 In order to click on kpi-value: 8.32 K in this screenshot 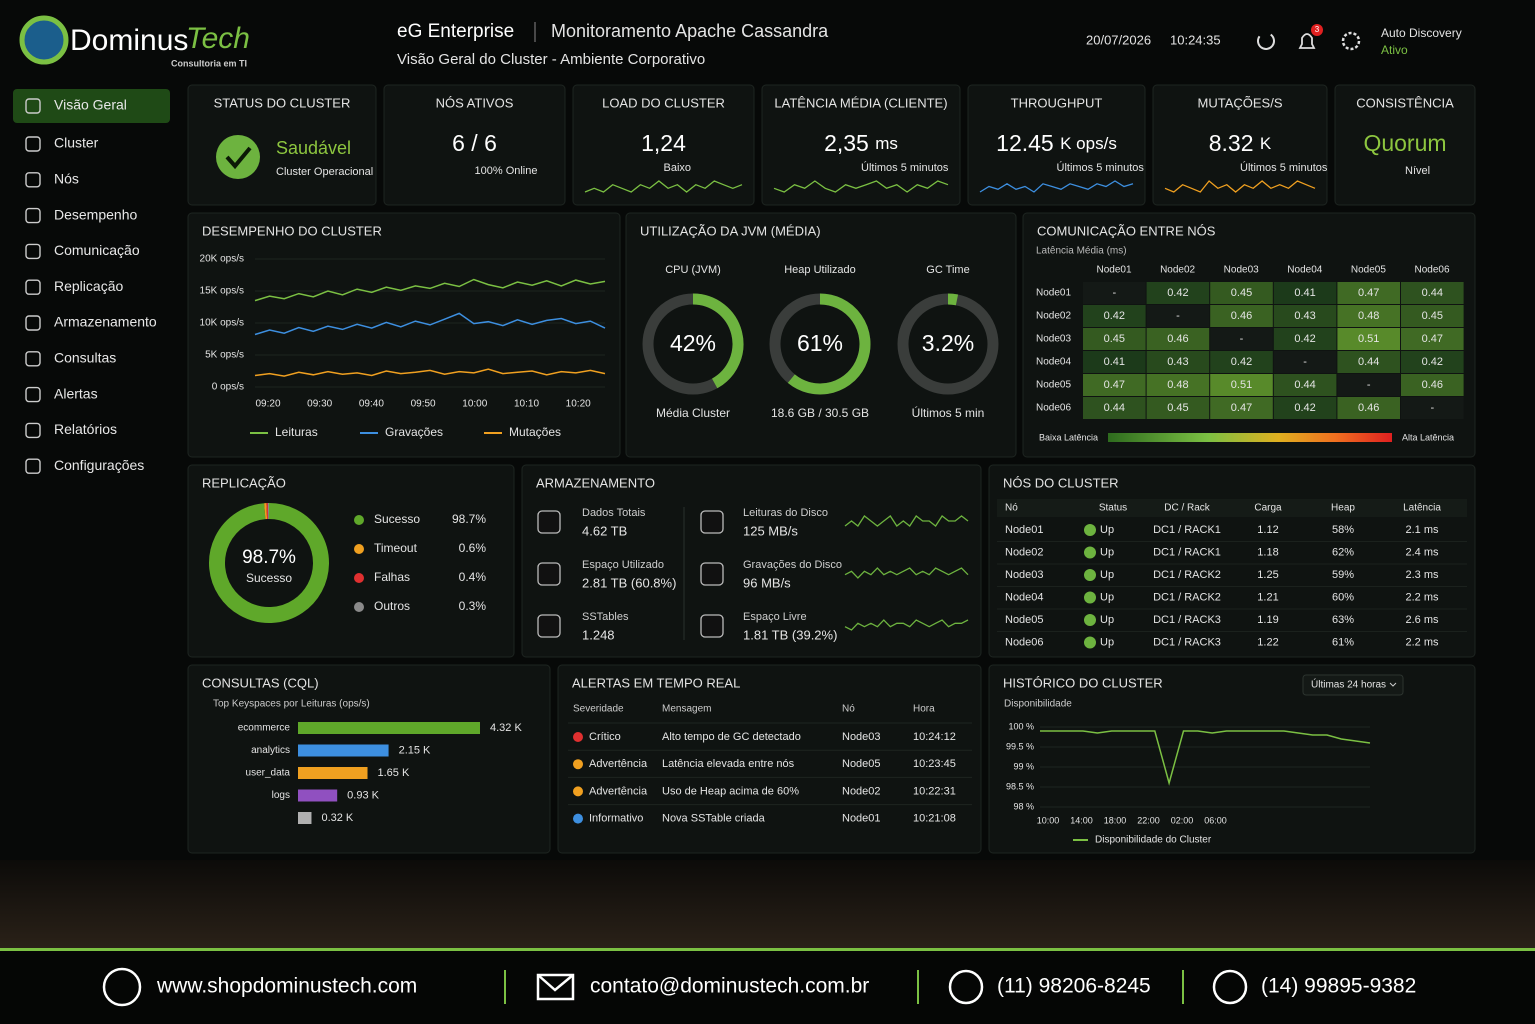, I will do `click(1240, 143)`.